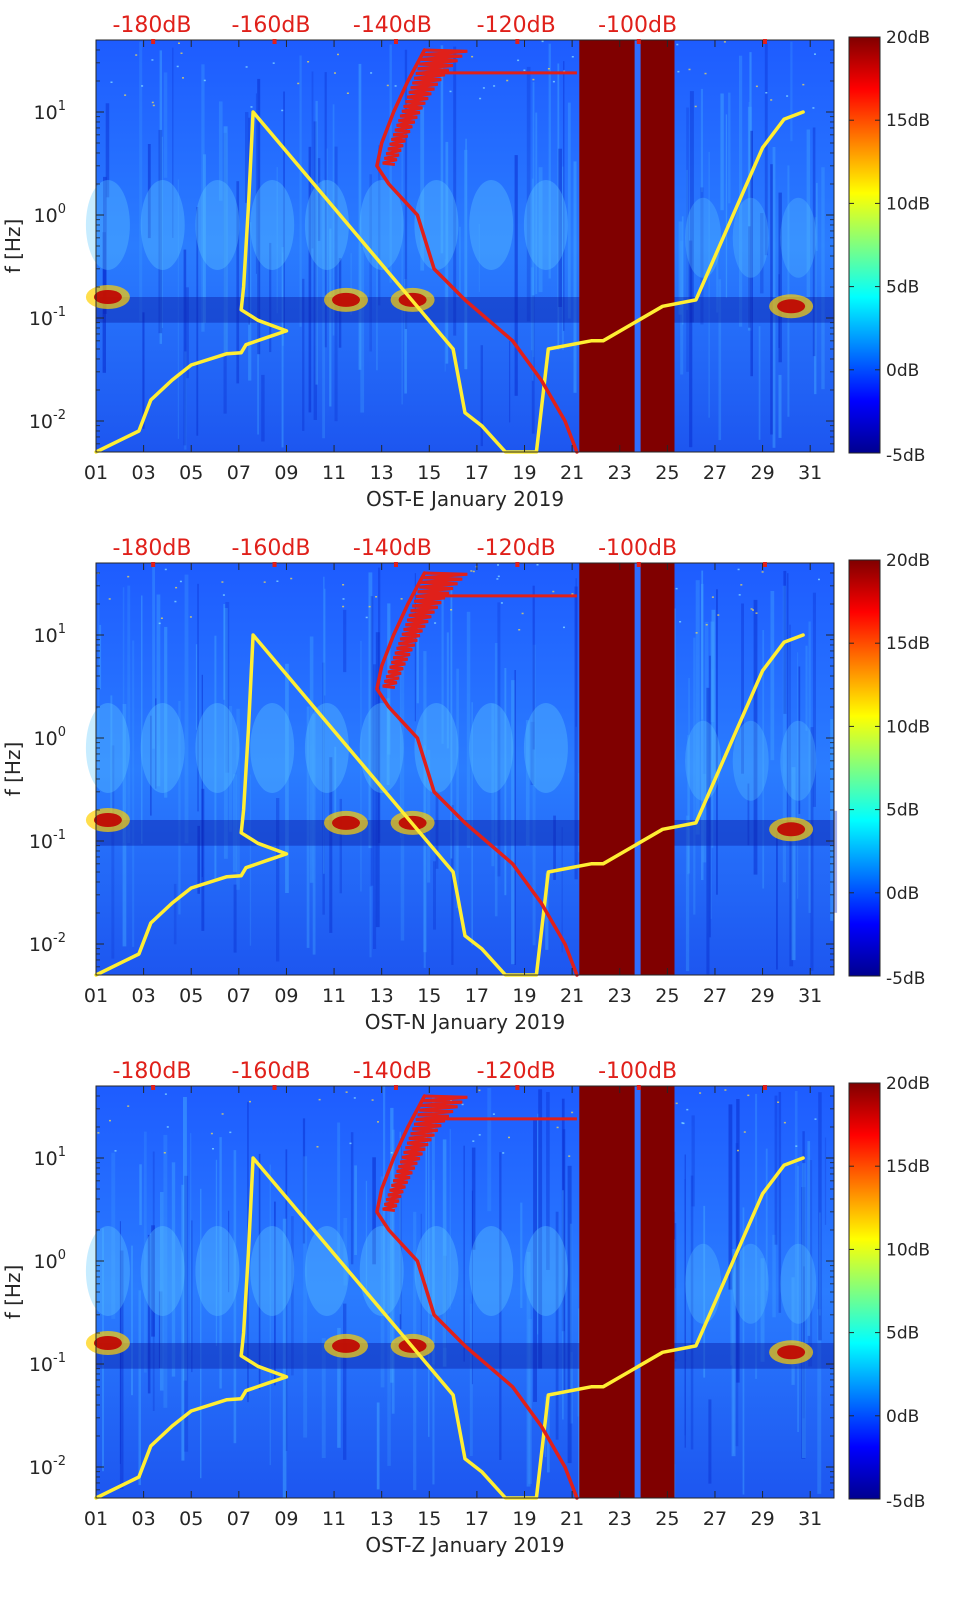 The height and width of the screenshot is (1599, 962). I want to click on x-tick-label: 23, so click(620, 1519).